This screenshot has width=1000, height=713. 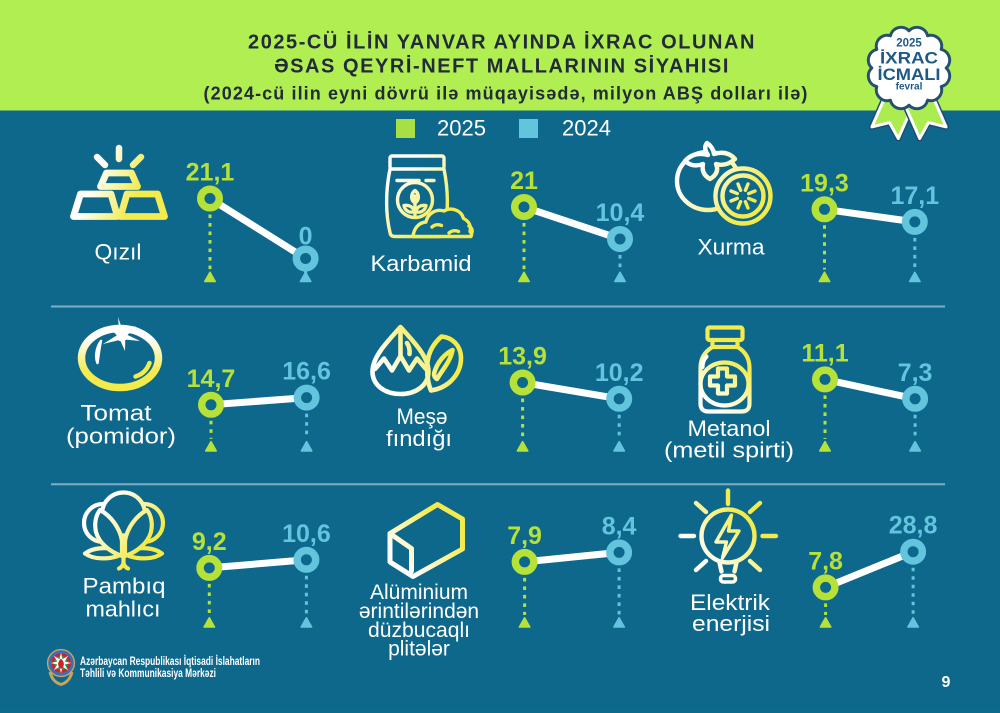 What do you see at coordinates (913, 526) in the screenshot?
I see `svg-text: 28,8` at bounding box center [913, 526].